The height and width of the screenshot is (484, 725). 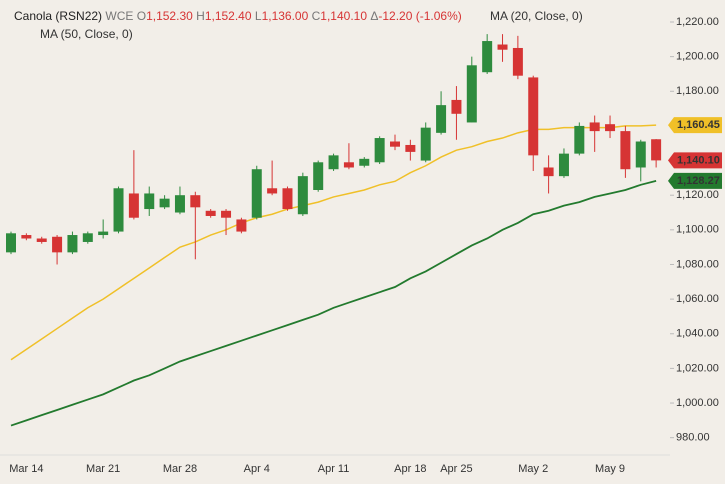 What do you see at coordinates (697, 195) in the screenshot?
I see `y-tick-label: 1,120.00` at bounding box center [697, 195].